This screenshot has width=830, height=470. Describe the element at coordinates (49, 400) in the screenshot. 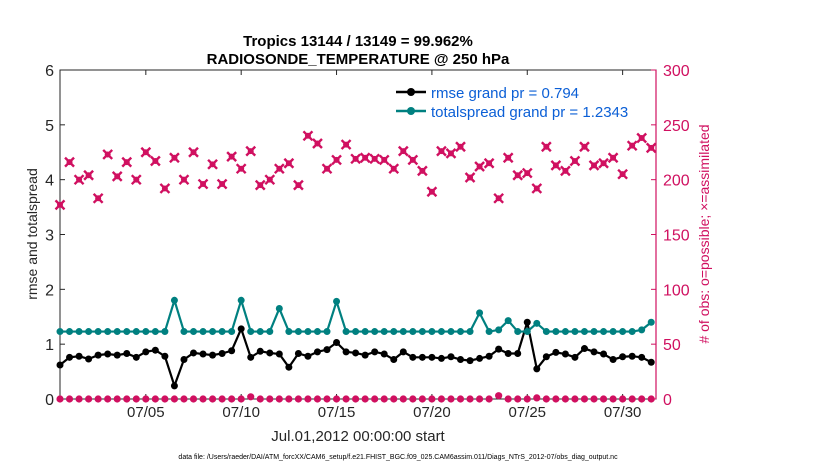

I see `y-tick-label: 0` at that location.